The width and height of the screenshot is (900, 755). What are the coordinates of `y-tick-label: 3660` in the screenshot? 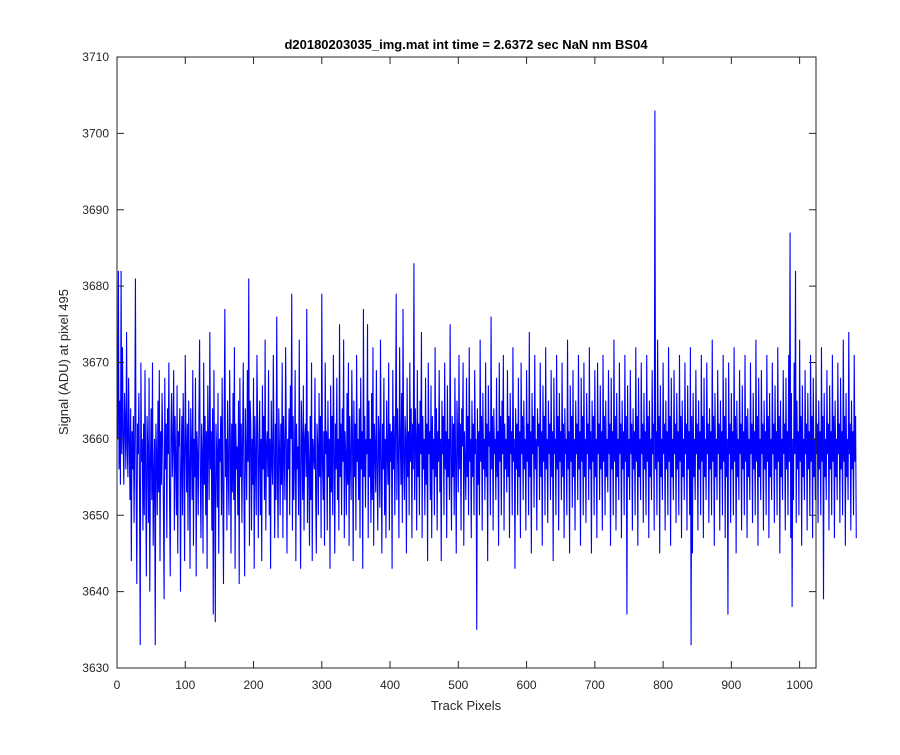 It's located at (95, 439).